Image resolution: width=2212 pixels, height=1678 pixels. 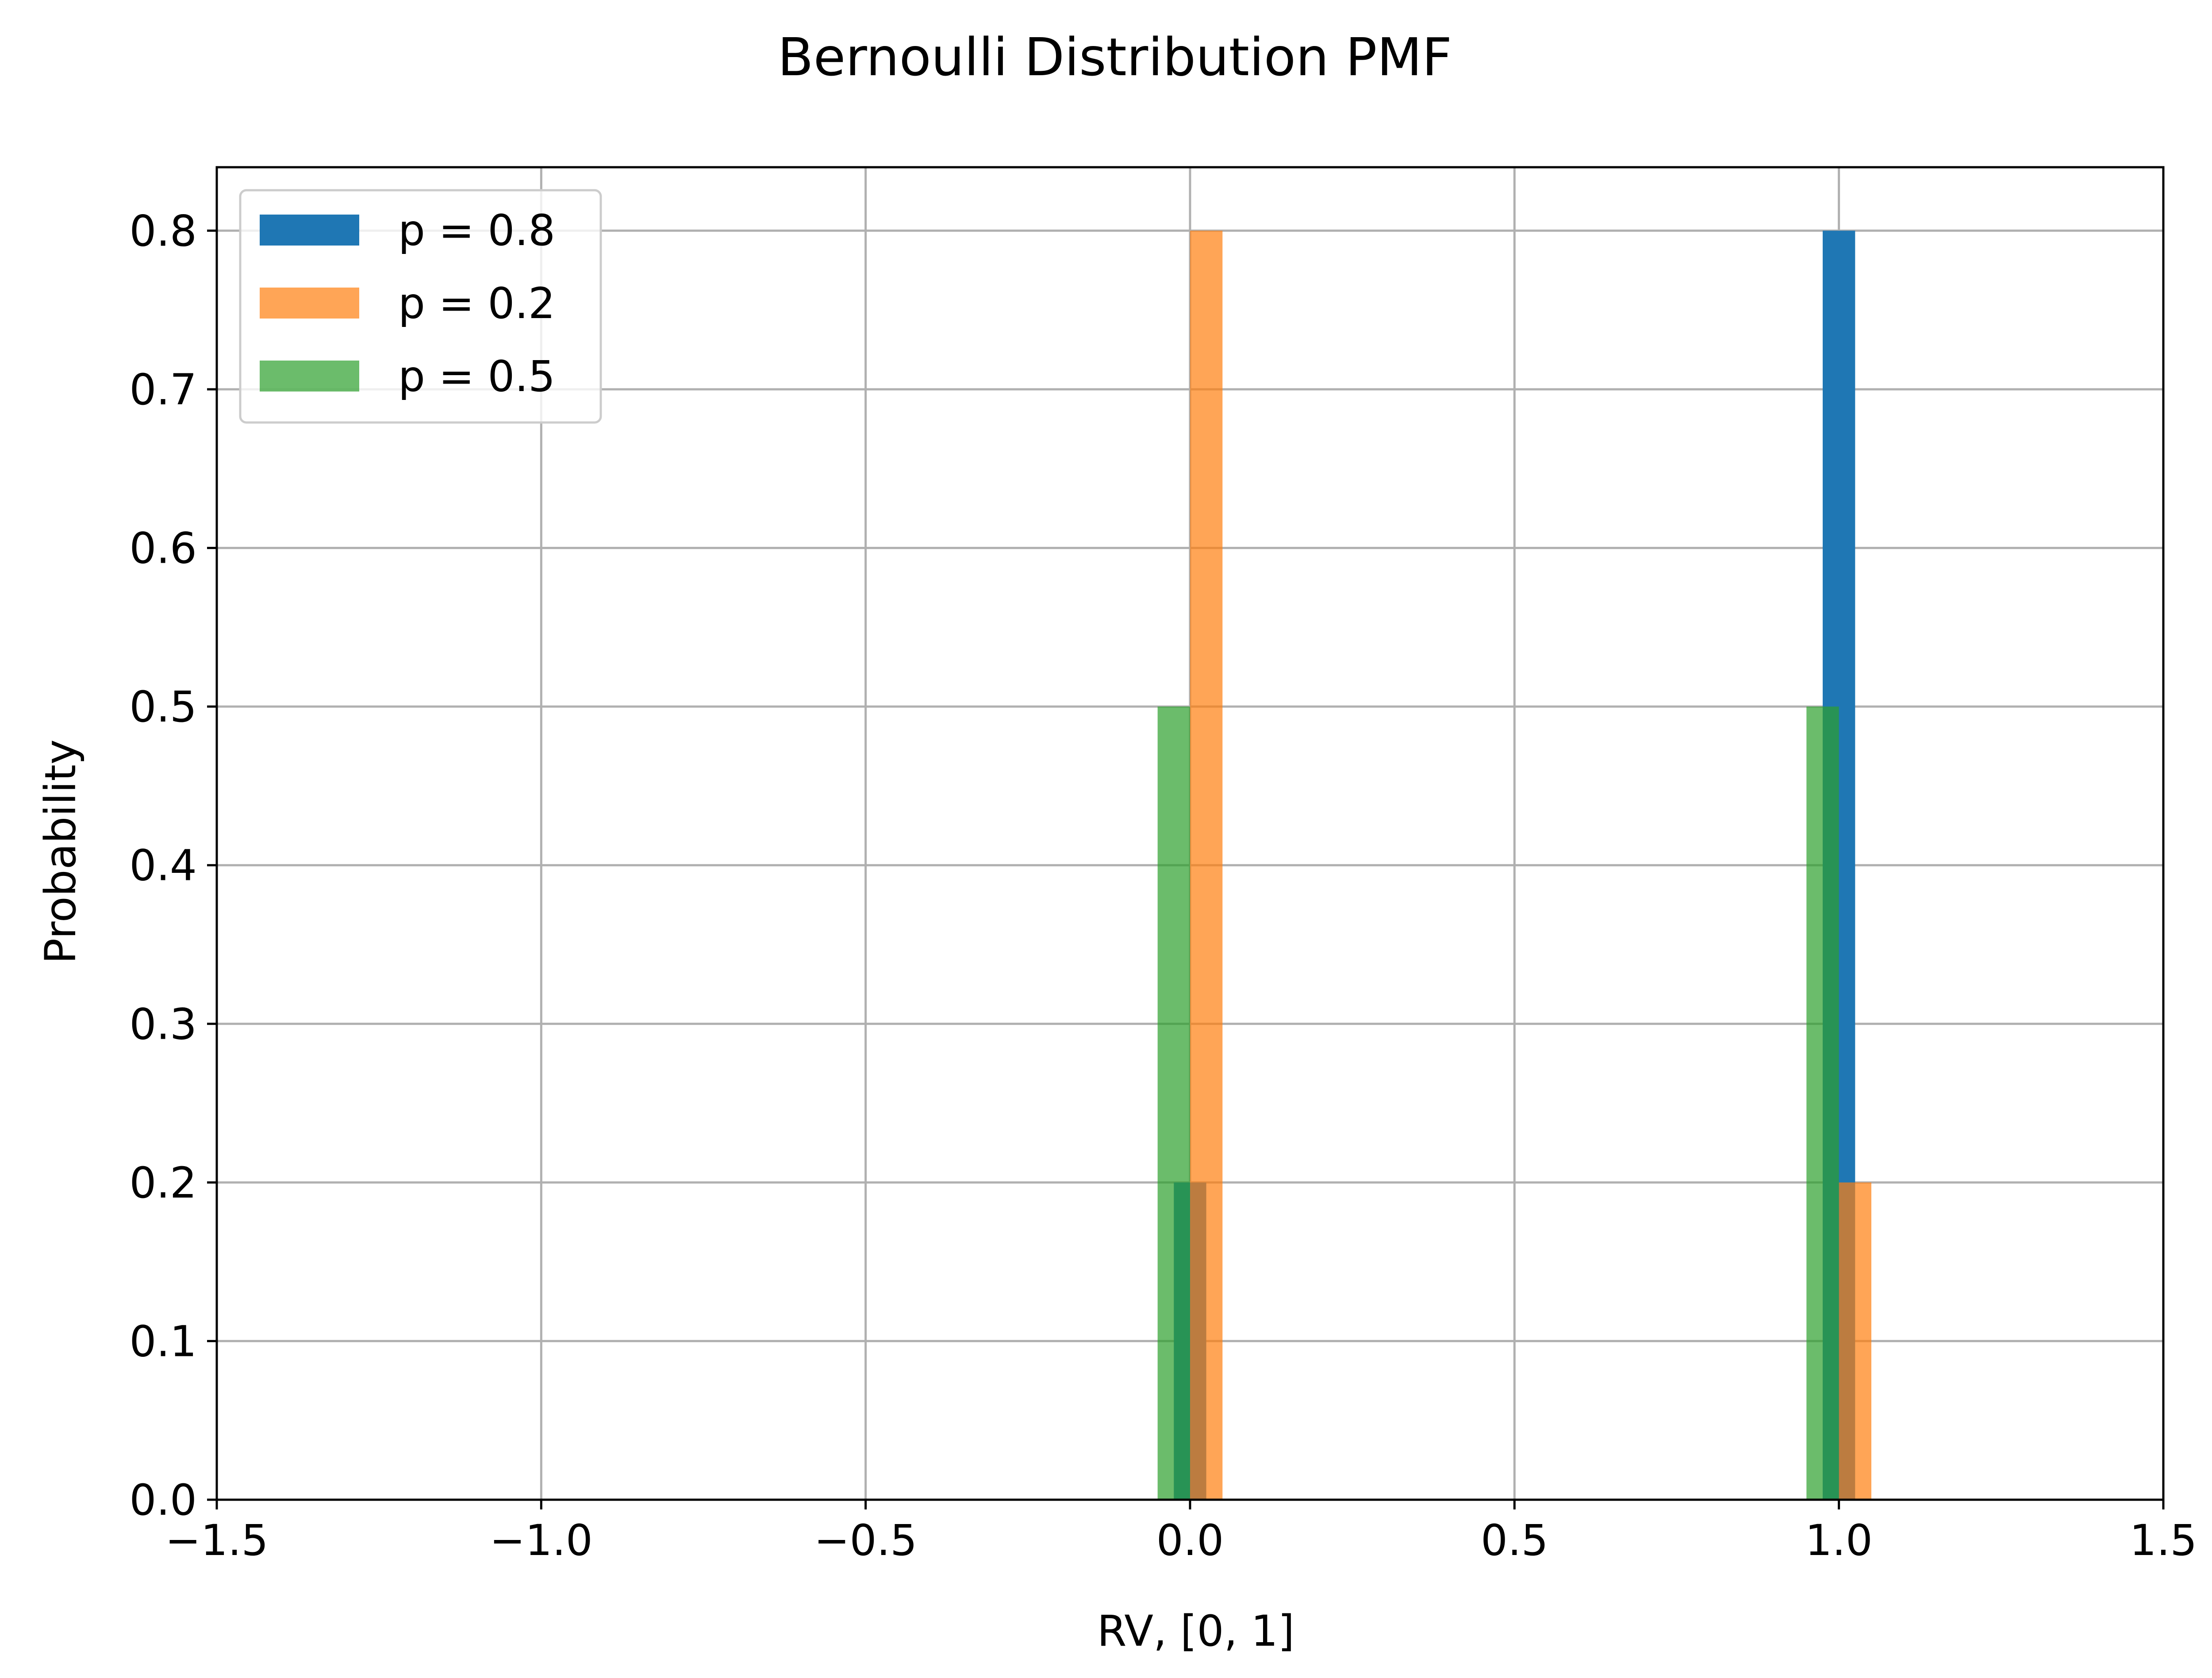 I want to click on y-tick-label: 0.3, so click(x=163, y=1024).